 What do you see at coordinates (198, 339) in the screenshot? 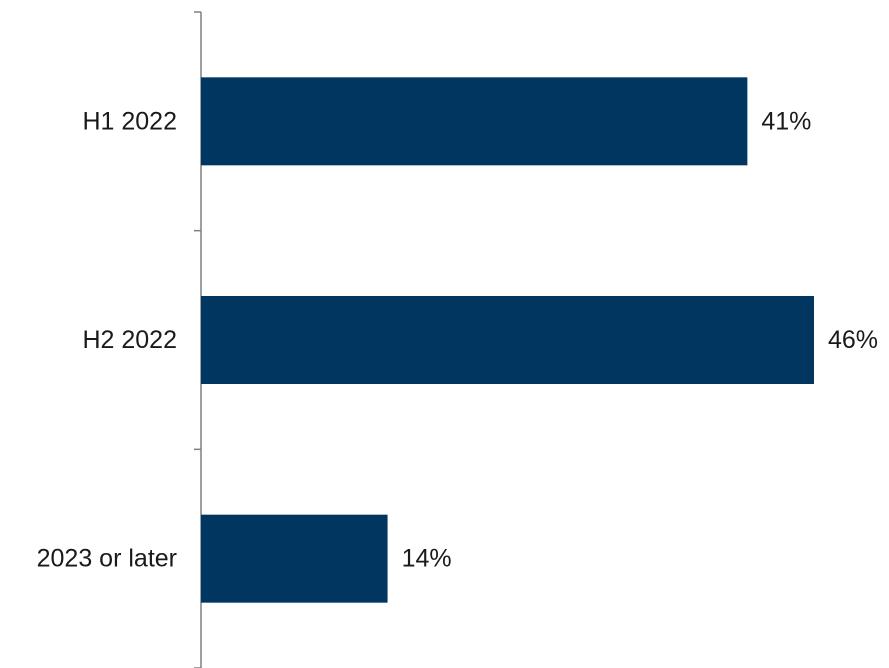
I see `category-axis` at bounding box center [198, 339].